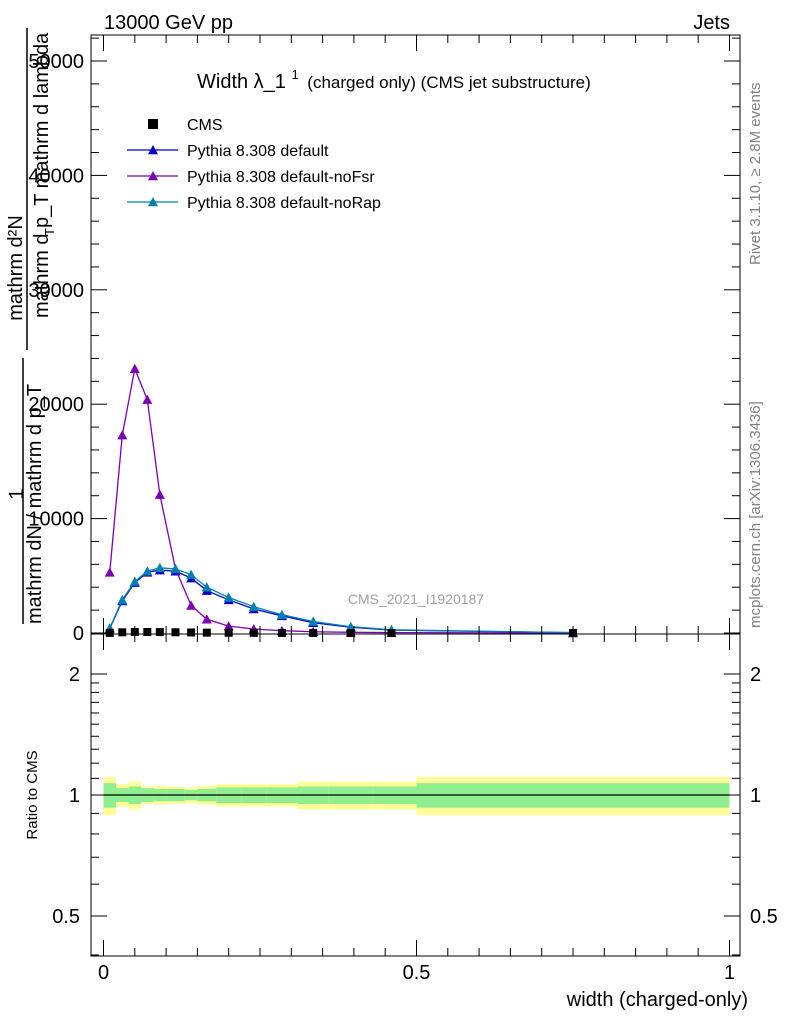  What do you see at coordinates (755, 514) in the screenshot?
I see `site-label: mcplots.cern.ch [arXiv:1306.3436]` at bounding box center [755, 514].